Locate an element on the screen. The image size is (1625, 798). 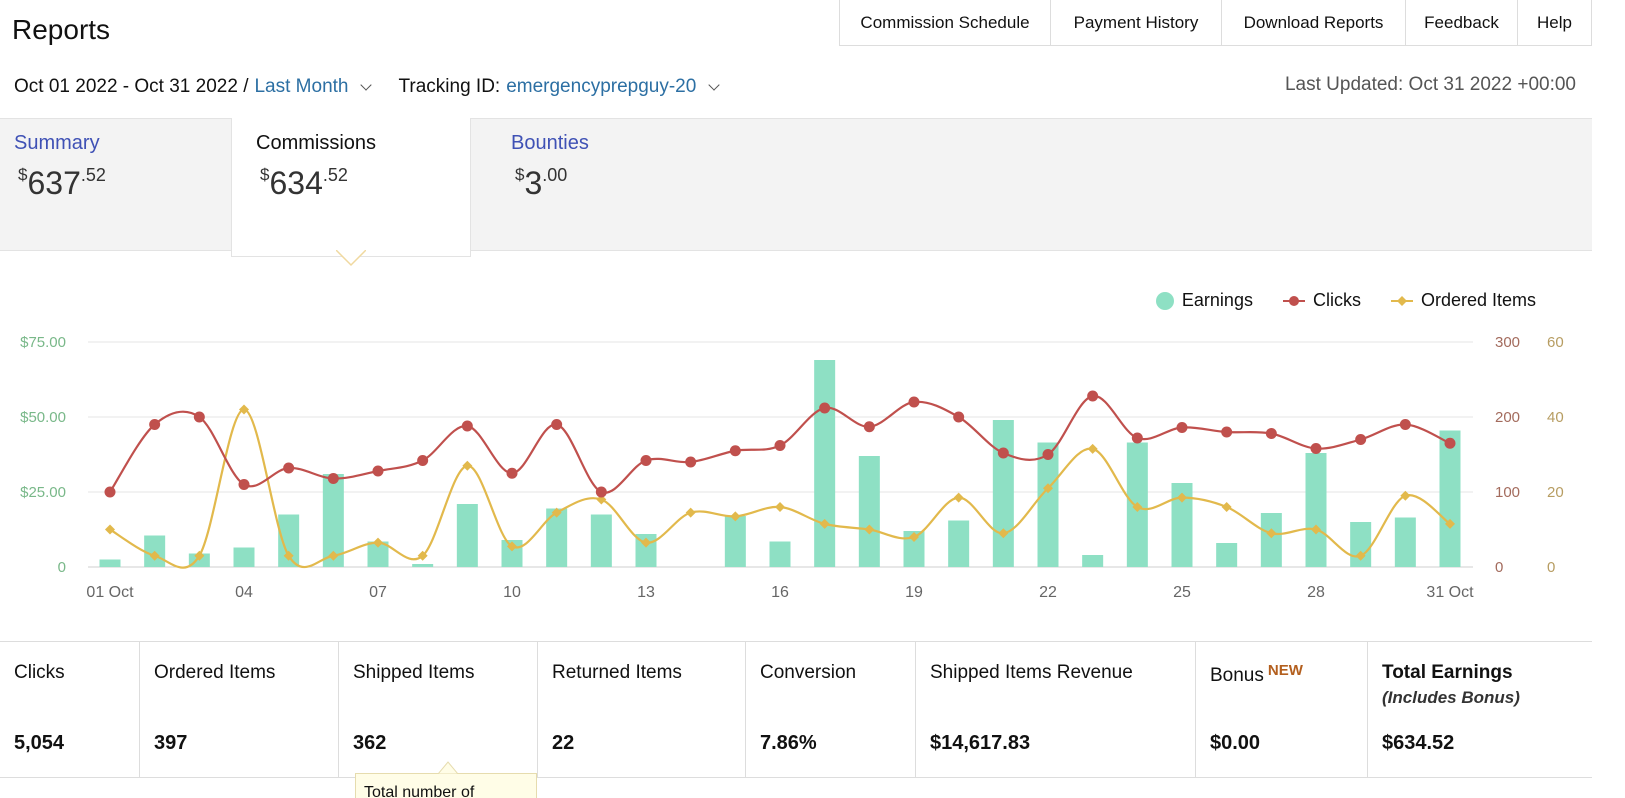
stat-sublabel: (Includes Bonus) is located at coordinates (1451, 697).